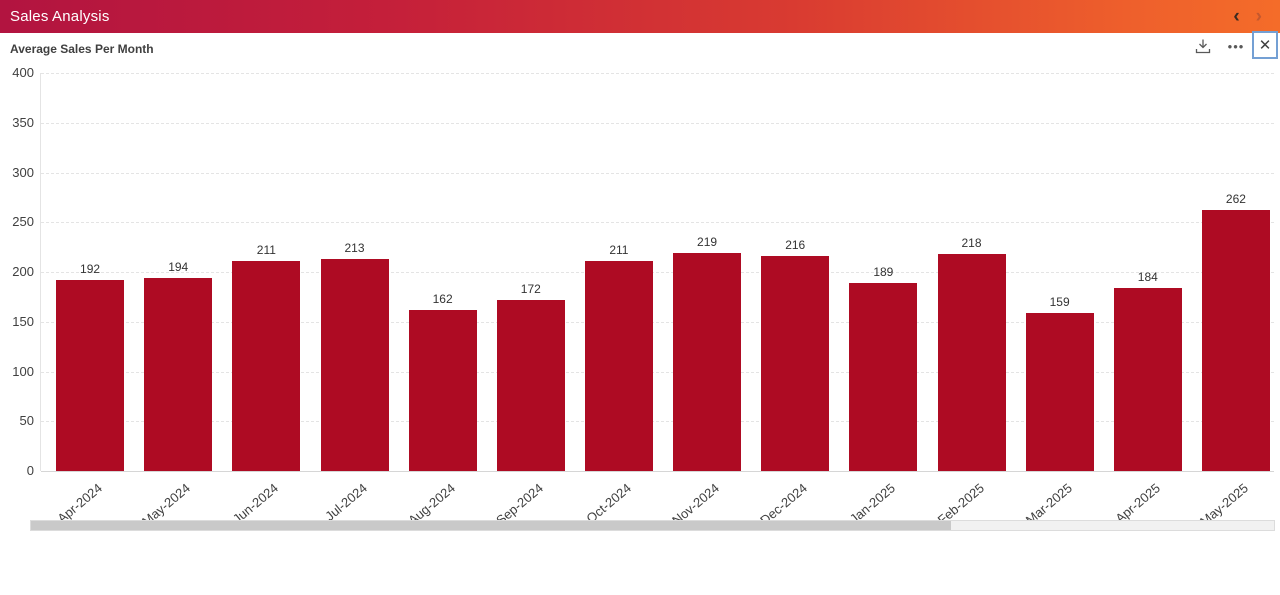 The image size is (1280, 595). I want to click on more-options-button: •••, so click(1236, 46).